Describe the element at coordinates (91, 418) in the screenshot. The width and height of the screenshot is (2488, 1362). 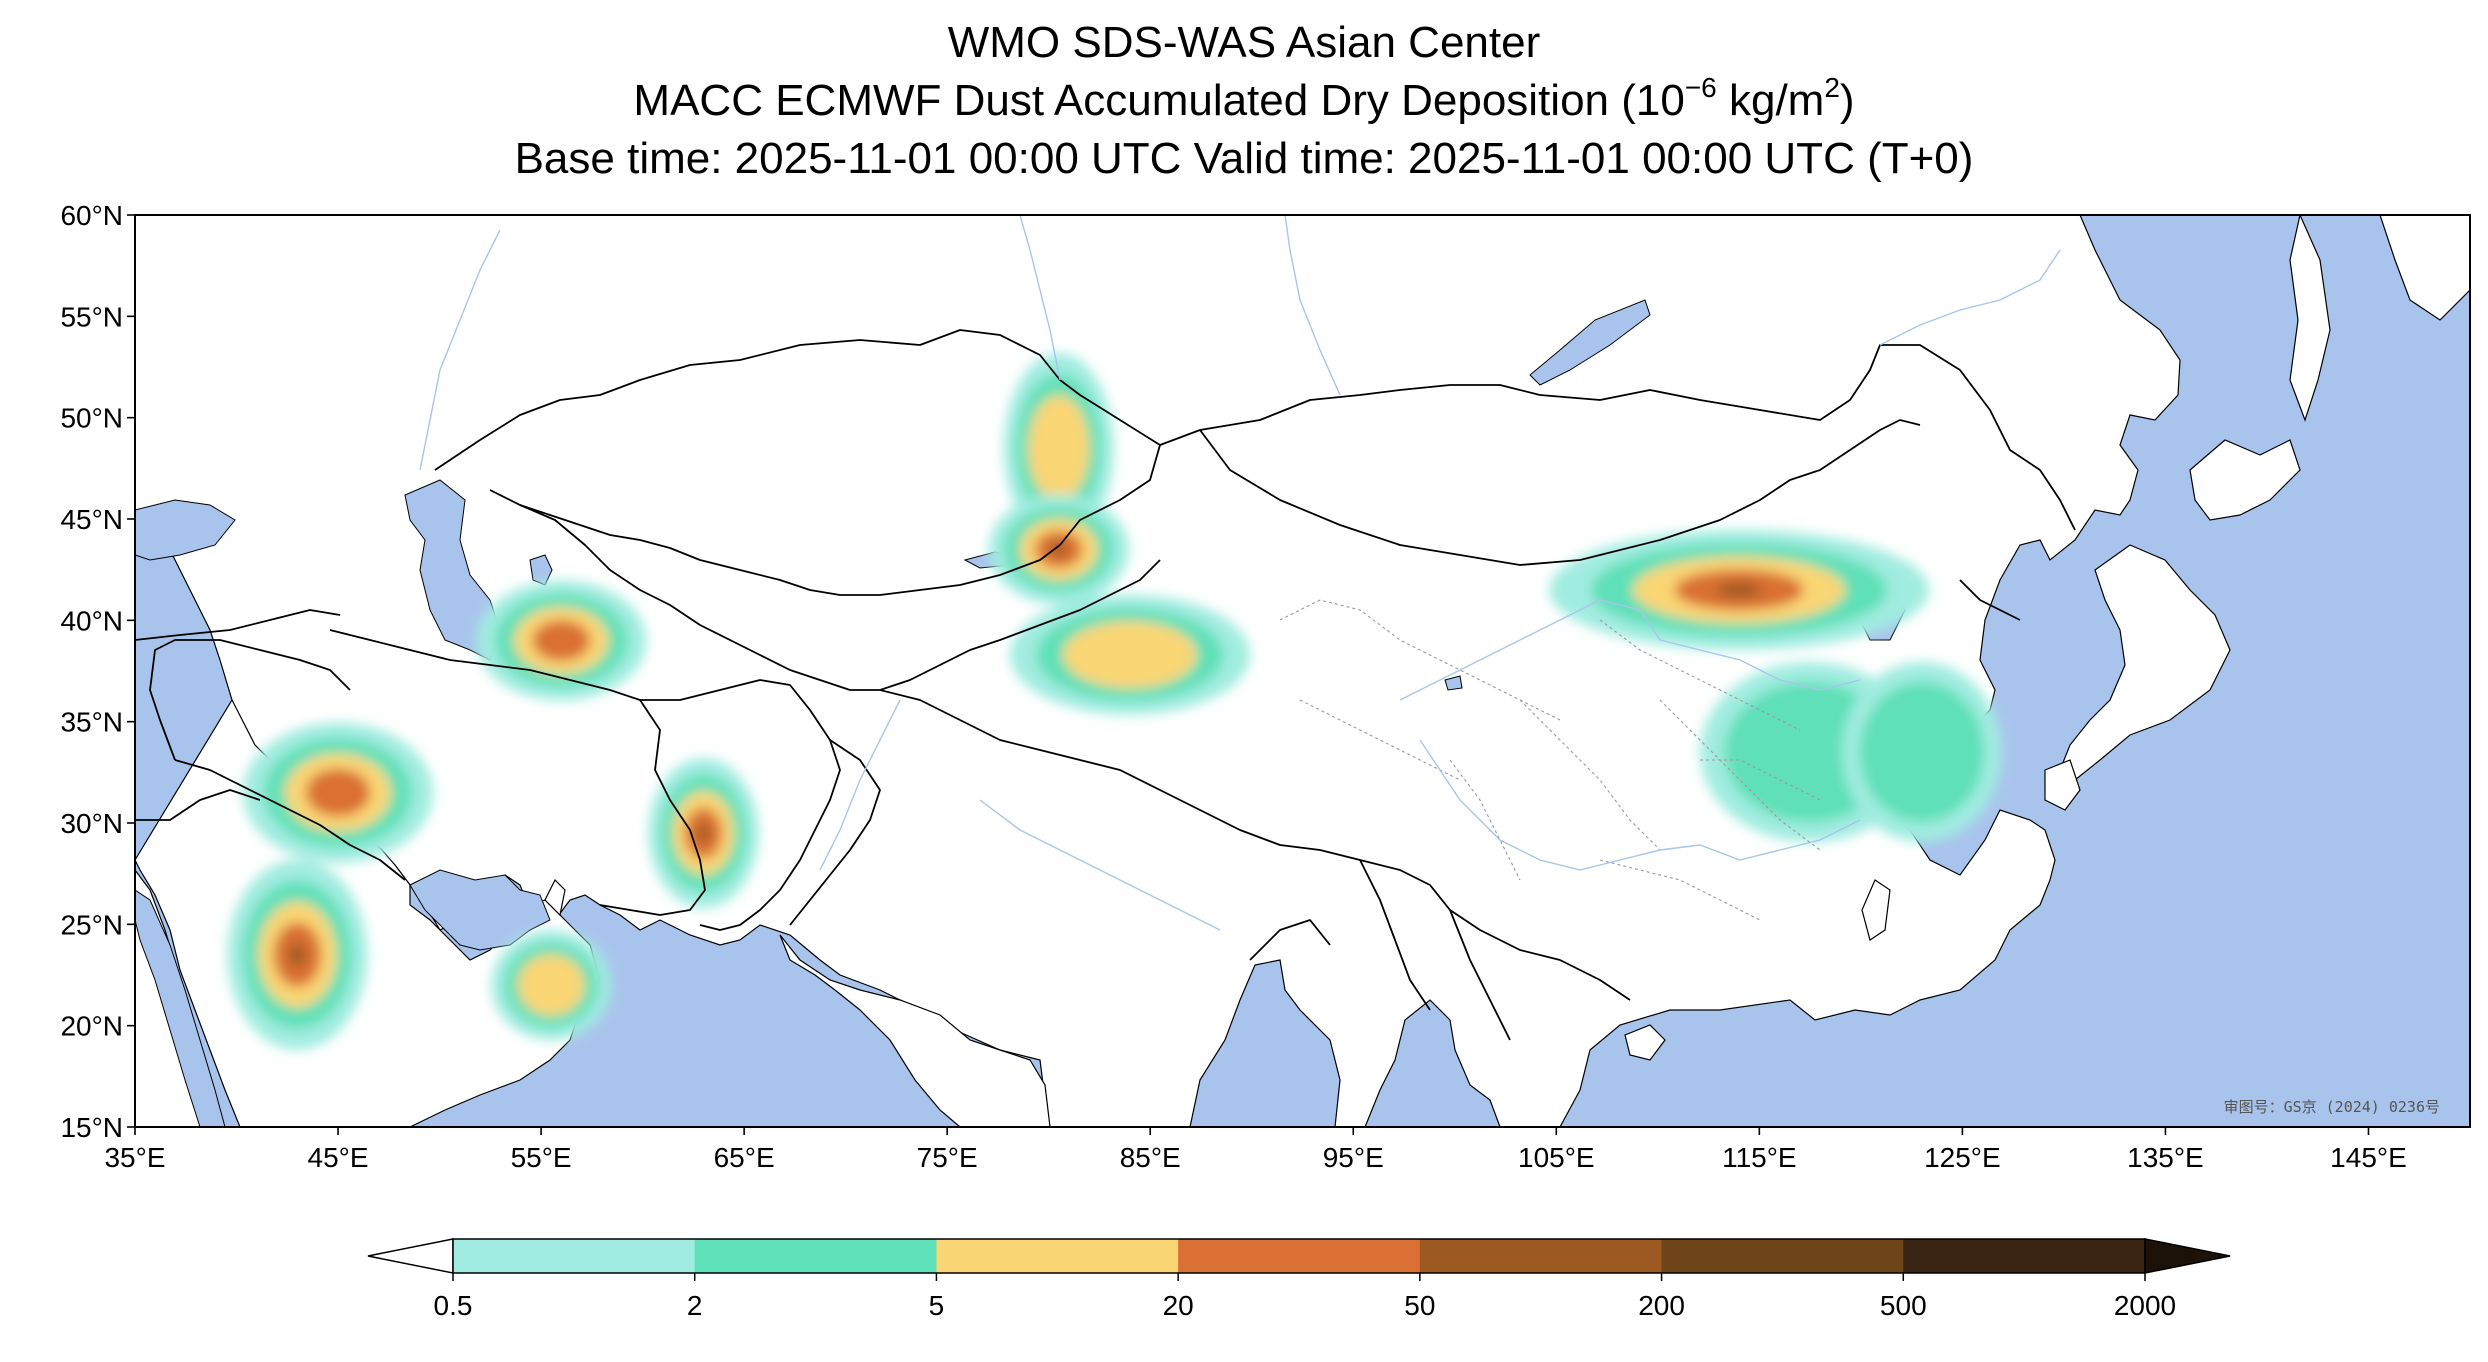
I see `lat-tick-label: 50°N` at that location.